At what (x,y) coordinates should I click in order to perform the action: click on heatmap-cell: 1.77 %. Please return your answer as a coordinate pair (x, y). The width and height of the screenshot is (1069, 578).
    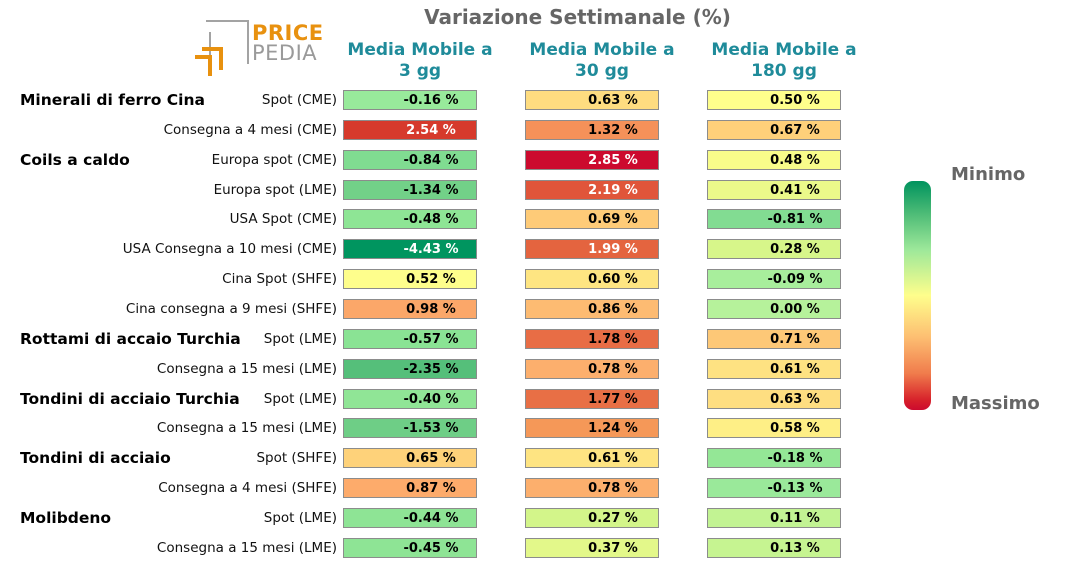
    Looking at the image, I should click on (592, 398).